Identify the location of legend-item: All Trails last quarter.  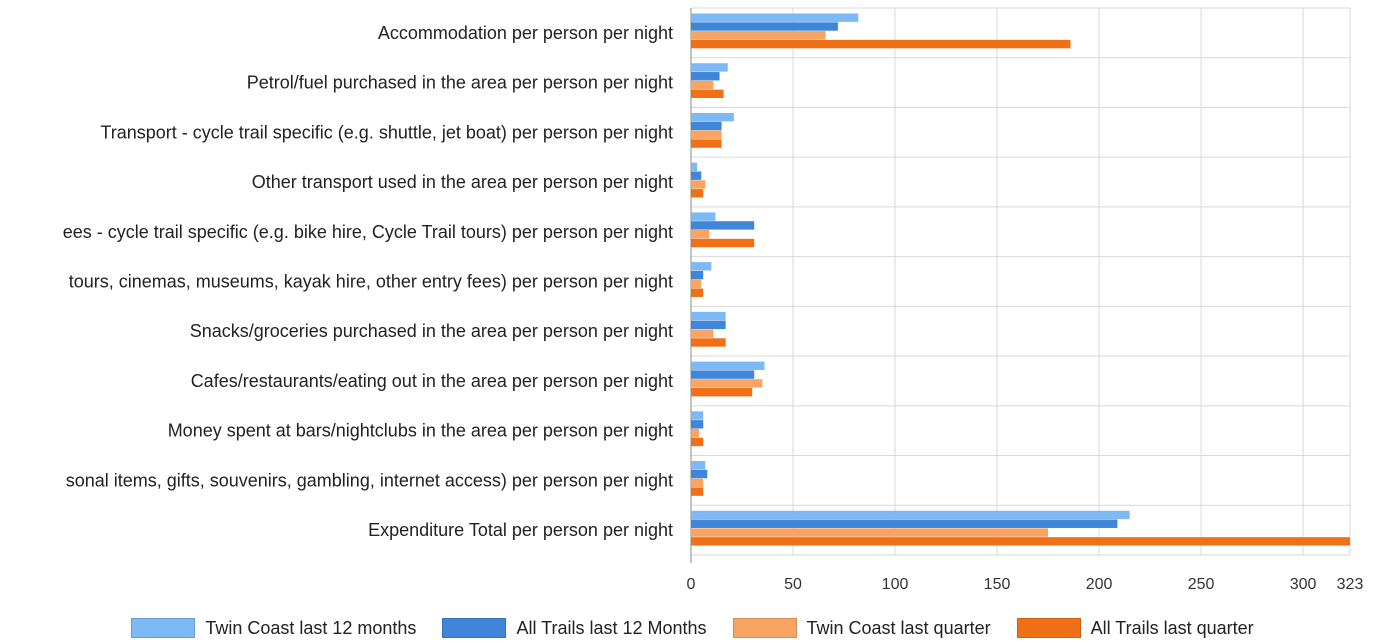
(1135, 628).